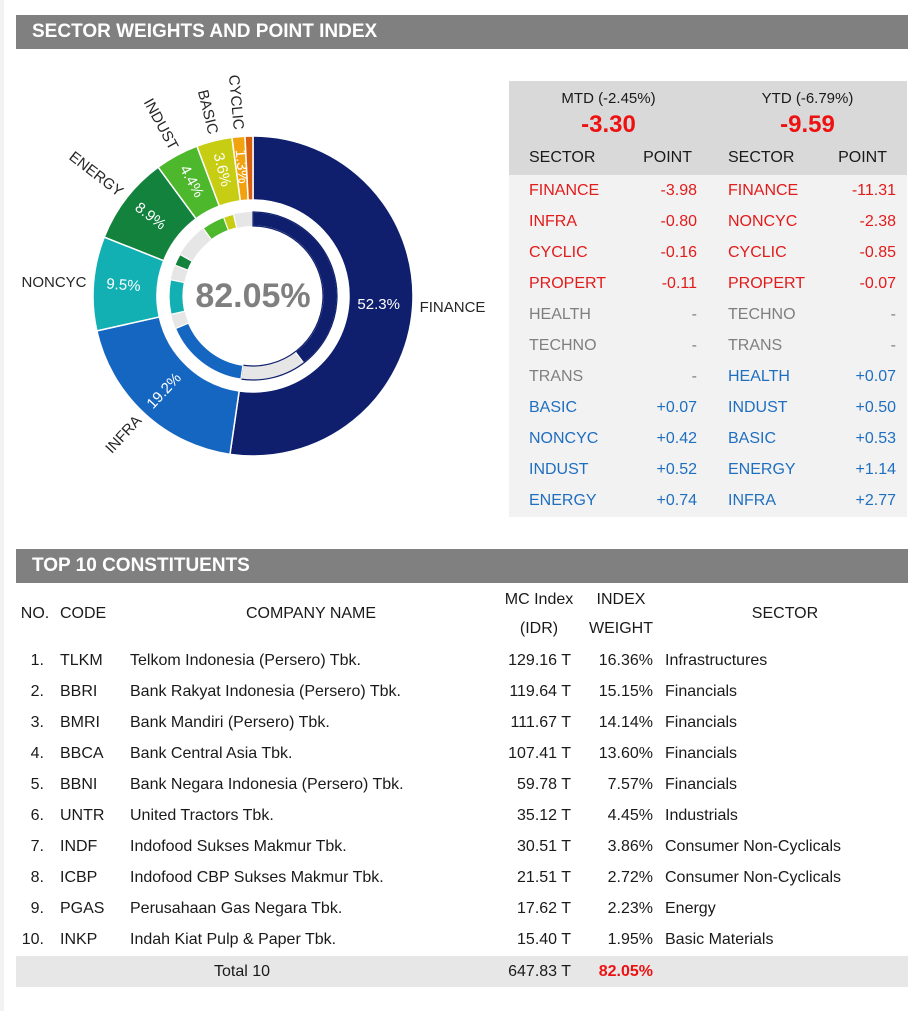 The width and height of the screenshot is (923, 1011). I want to click on inner-slice-infra, so click(209, 351).